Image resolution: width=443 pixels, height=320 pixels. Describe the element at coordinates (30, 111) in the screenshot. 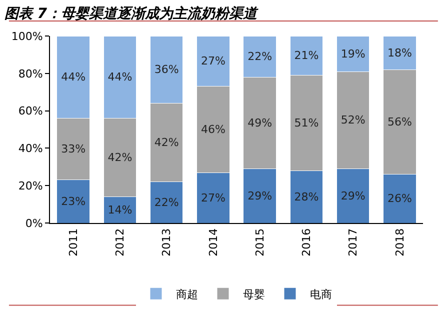

I see `y-tick-label: 60%` at that location.